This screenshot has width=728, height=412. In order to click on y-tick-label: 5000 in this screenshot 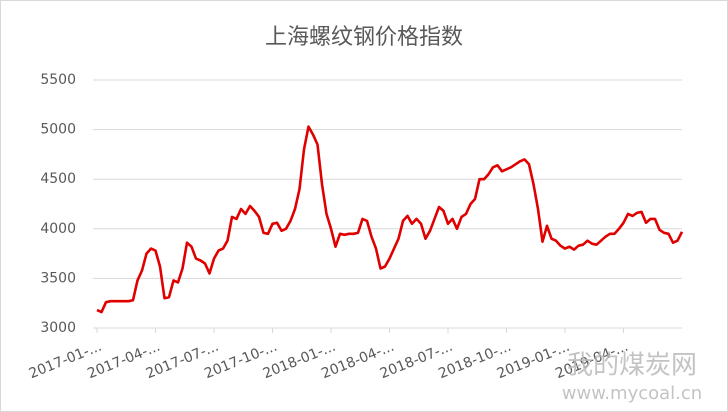, I will do `click(58, 130)`.